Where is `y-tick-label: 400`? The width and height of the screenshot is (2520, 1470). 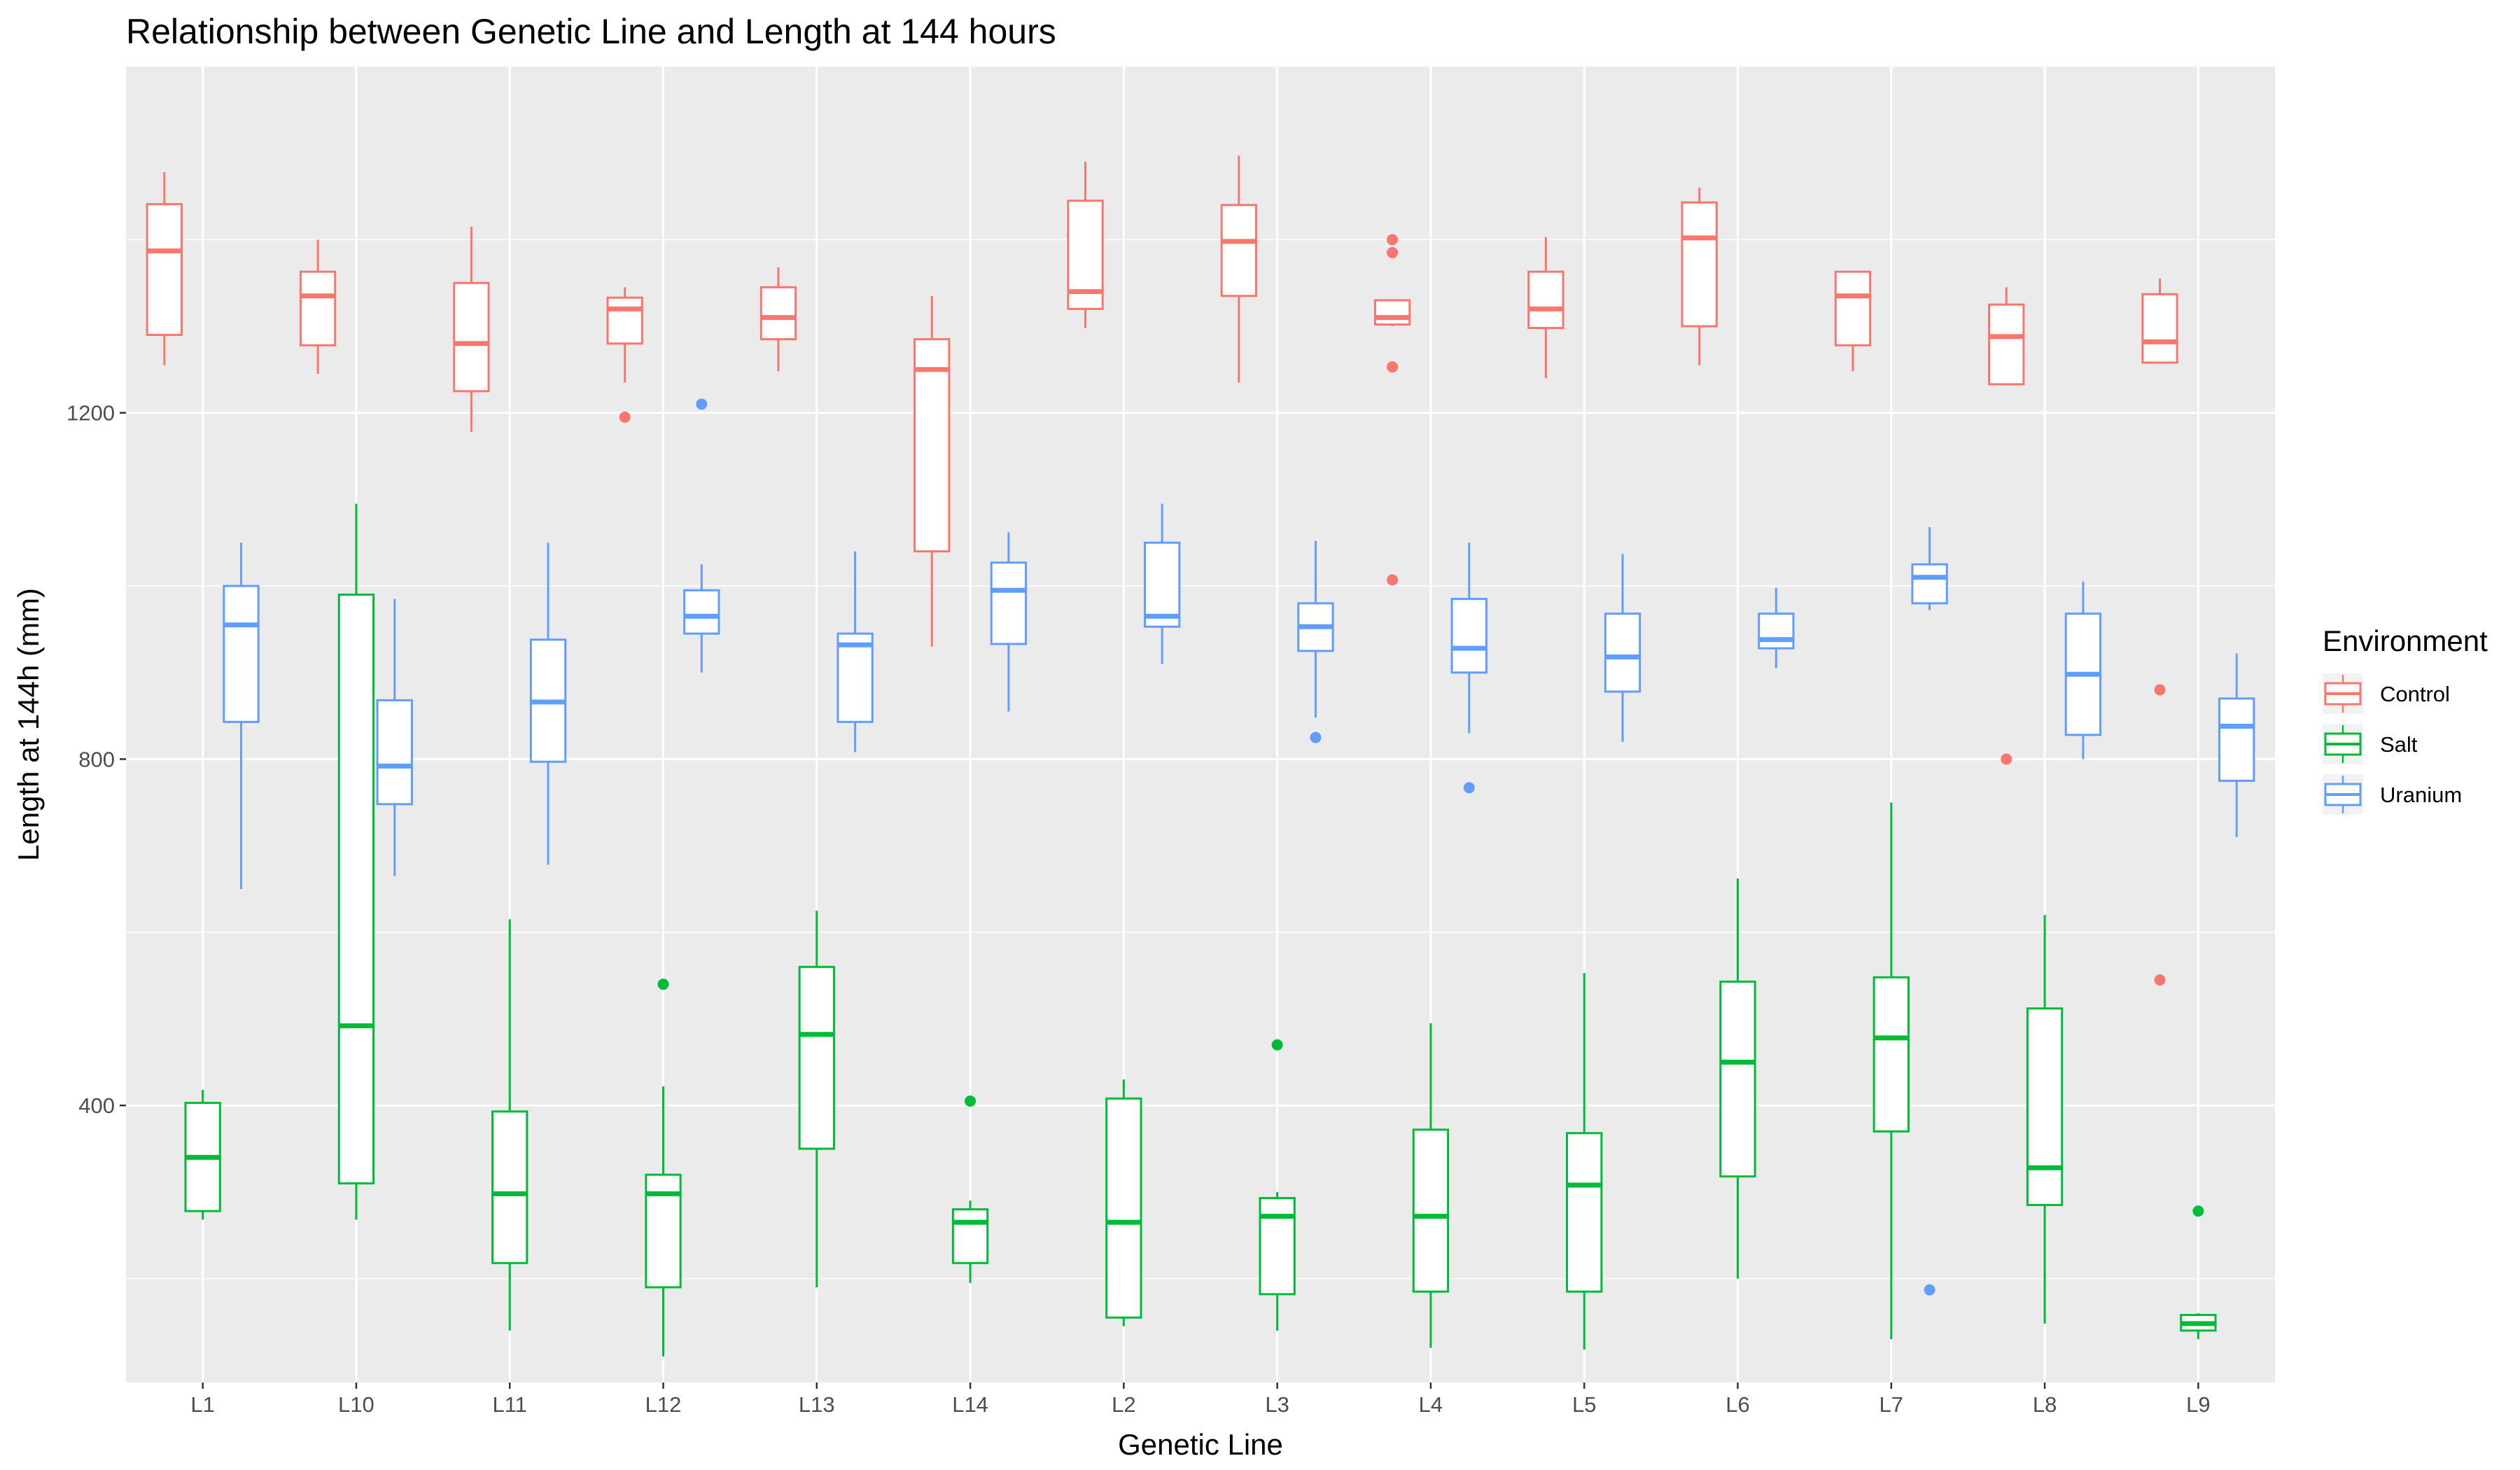
y-tick-label: 400 is located at coordinates (96, 1105).